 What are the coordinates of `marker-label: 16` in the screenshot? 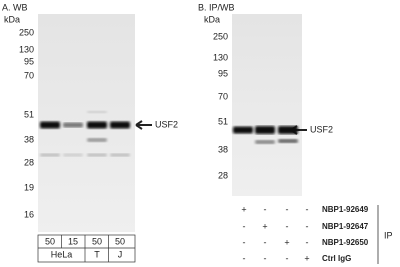 It's located at (29, 214).